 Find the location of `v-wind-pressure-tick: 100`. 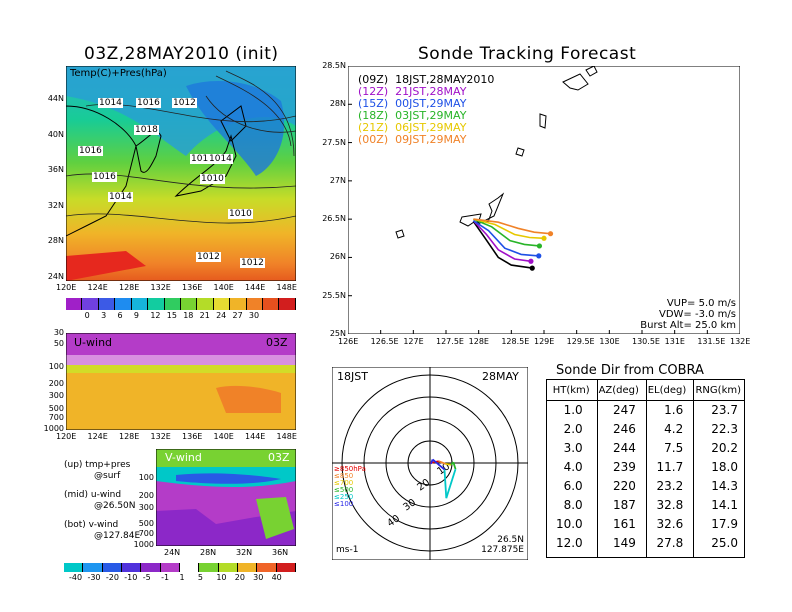

v-wind-pressure-tick: 100 is located at coordinates (146, 477).